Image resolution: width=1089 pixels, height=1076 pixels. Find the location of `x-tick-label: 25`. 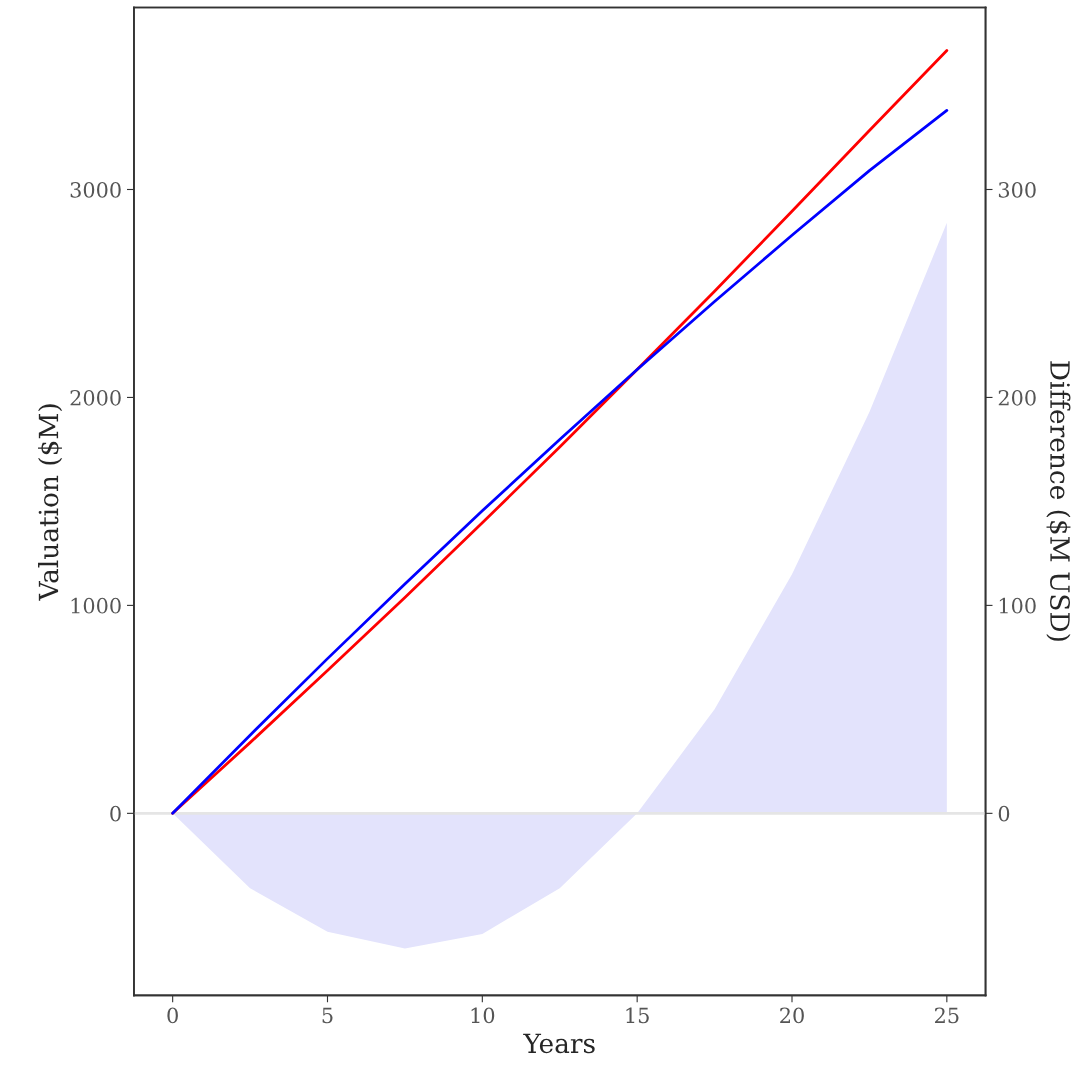

x-tick-label: 25 is located at coordinates (946, 1015).